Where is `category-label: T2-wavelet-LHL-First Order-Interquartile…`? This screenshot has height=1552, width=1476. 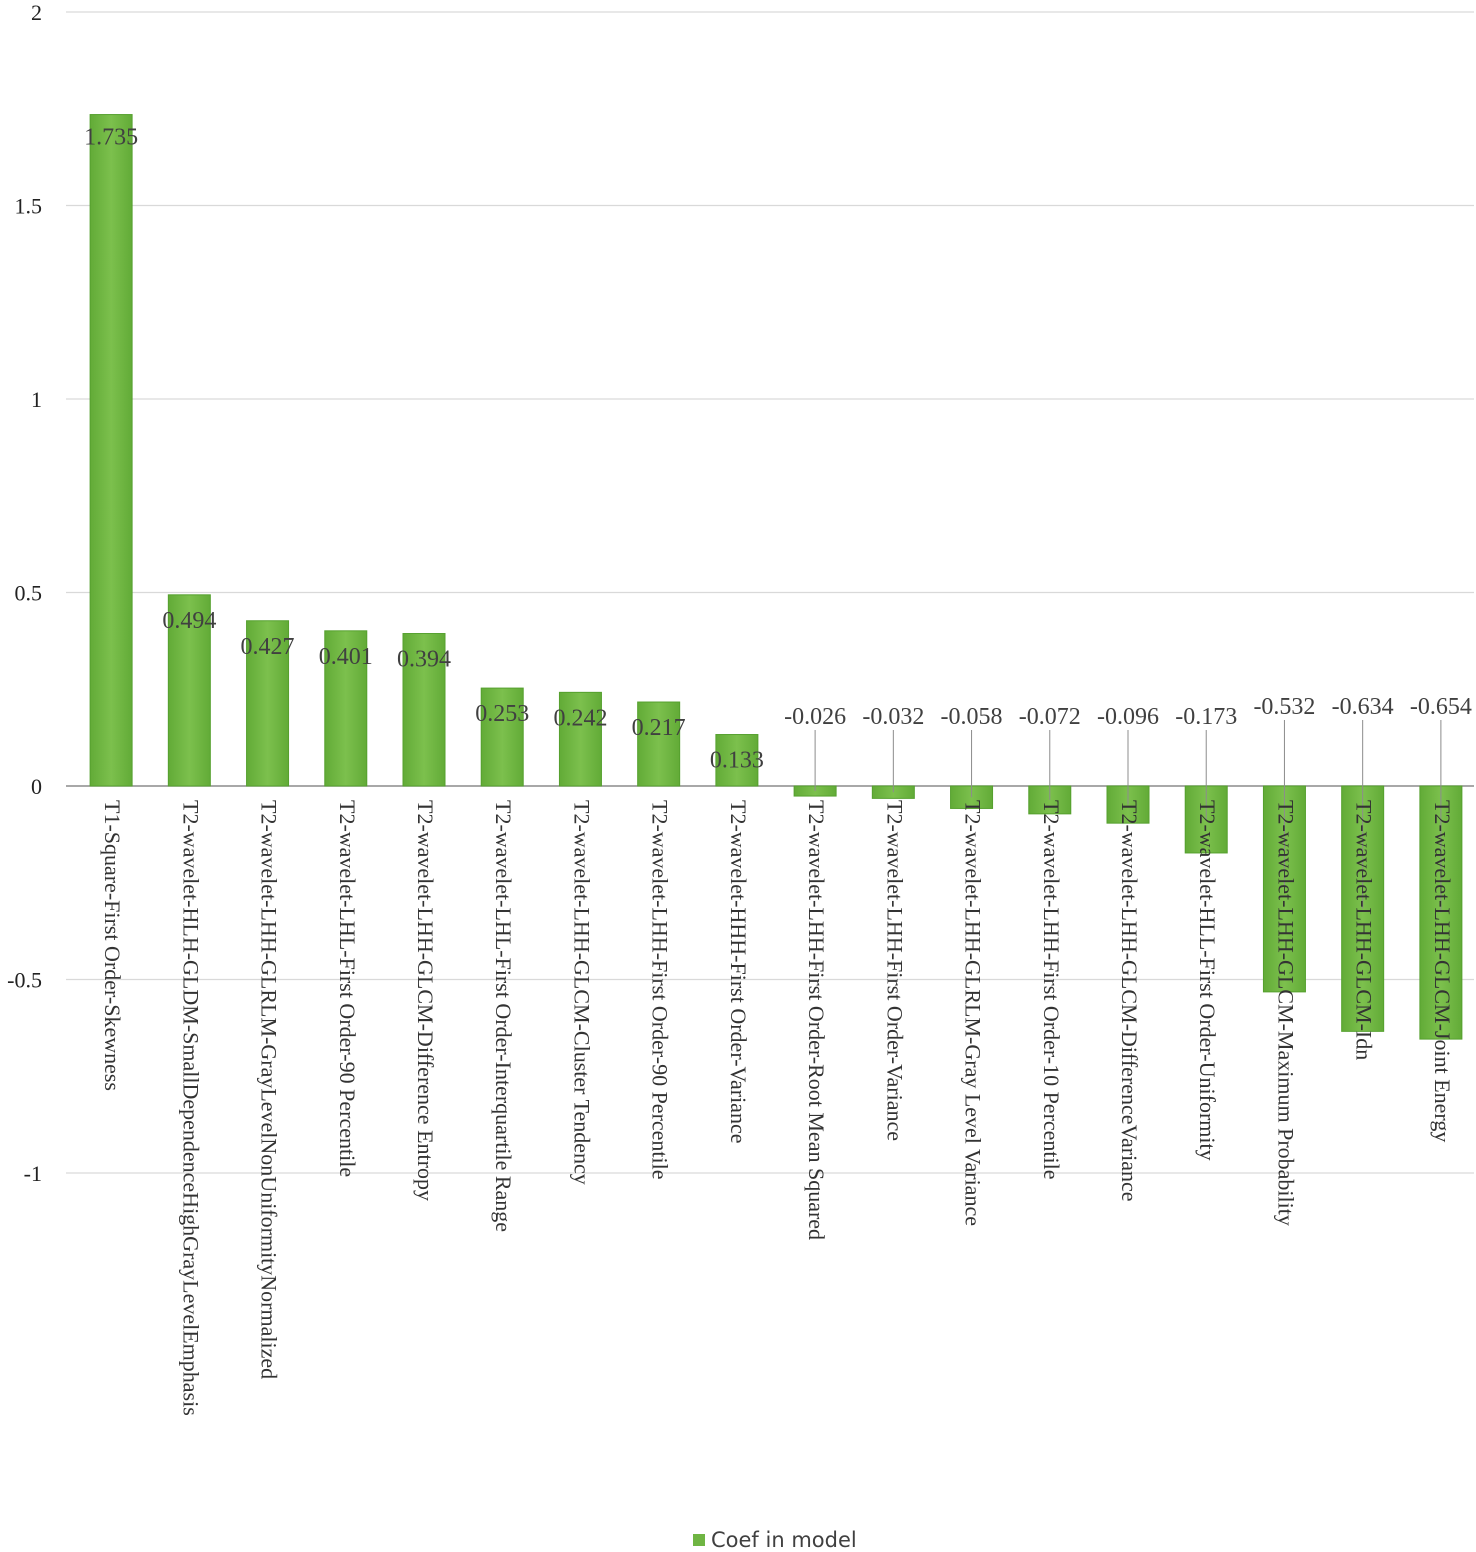
category-label: T2-wavelet-LHL-First Order-Interquartile… is located at coordinates (503, 1016).